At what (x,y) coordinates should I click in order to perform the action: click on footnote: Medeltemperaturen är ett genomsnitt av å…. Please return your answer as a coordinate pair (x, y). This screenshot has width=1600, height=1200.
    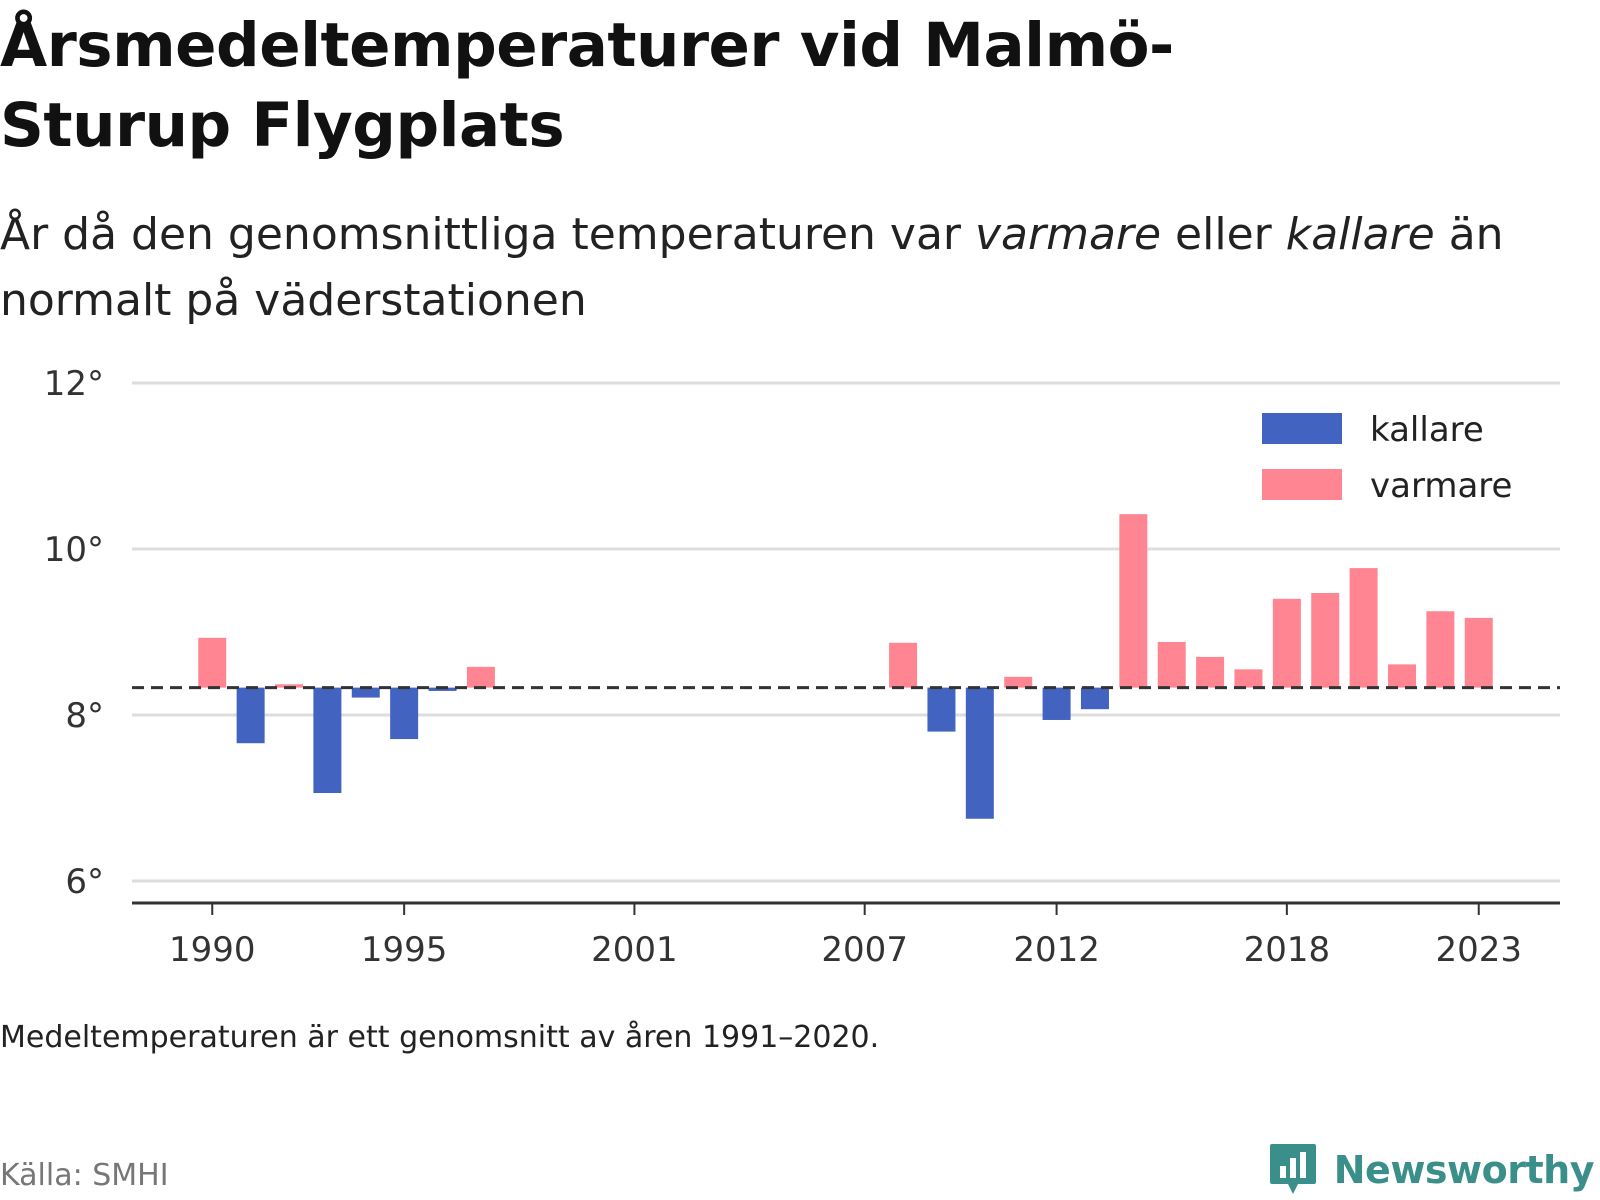
    Looking at the image, I should click on (440, 1037).